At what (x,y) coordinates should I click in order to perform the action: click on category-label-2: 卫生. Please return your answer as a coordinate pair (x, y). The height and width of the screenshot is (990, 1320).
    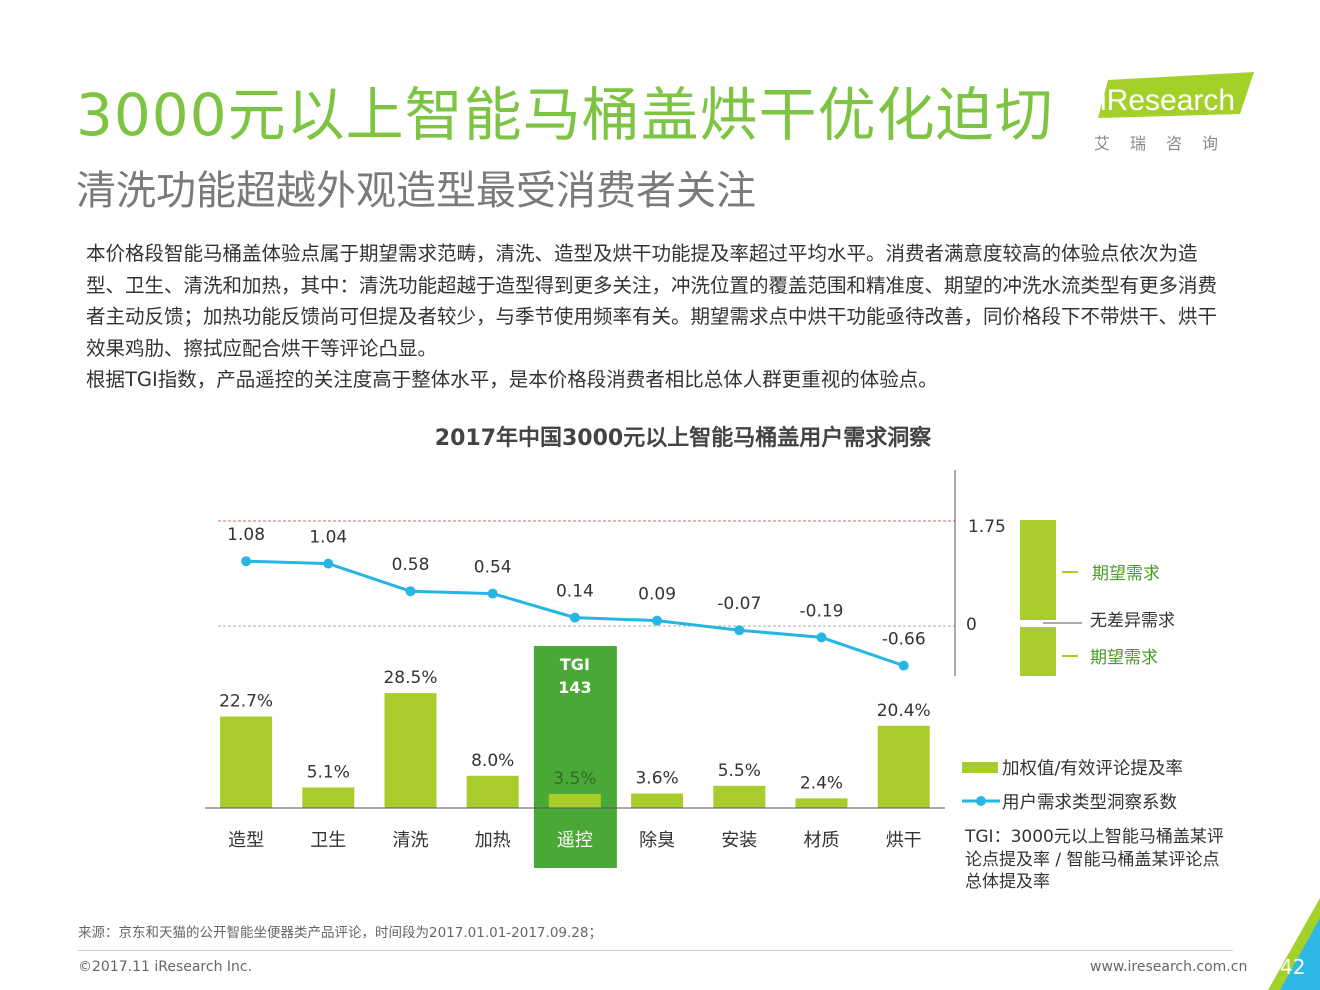
    Looking at the image, I should click on (328, 840).